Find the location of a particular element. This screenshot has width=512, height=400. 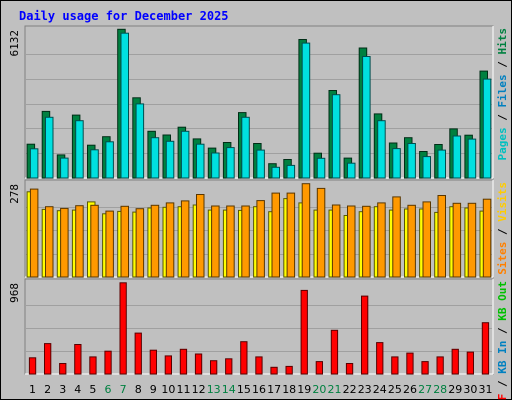

panel-max-label-pages-files-hits: 6132 is located at coordinates (14, 43).